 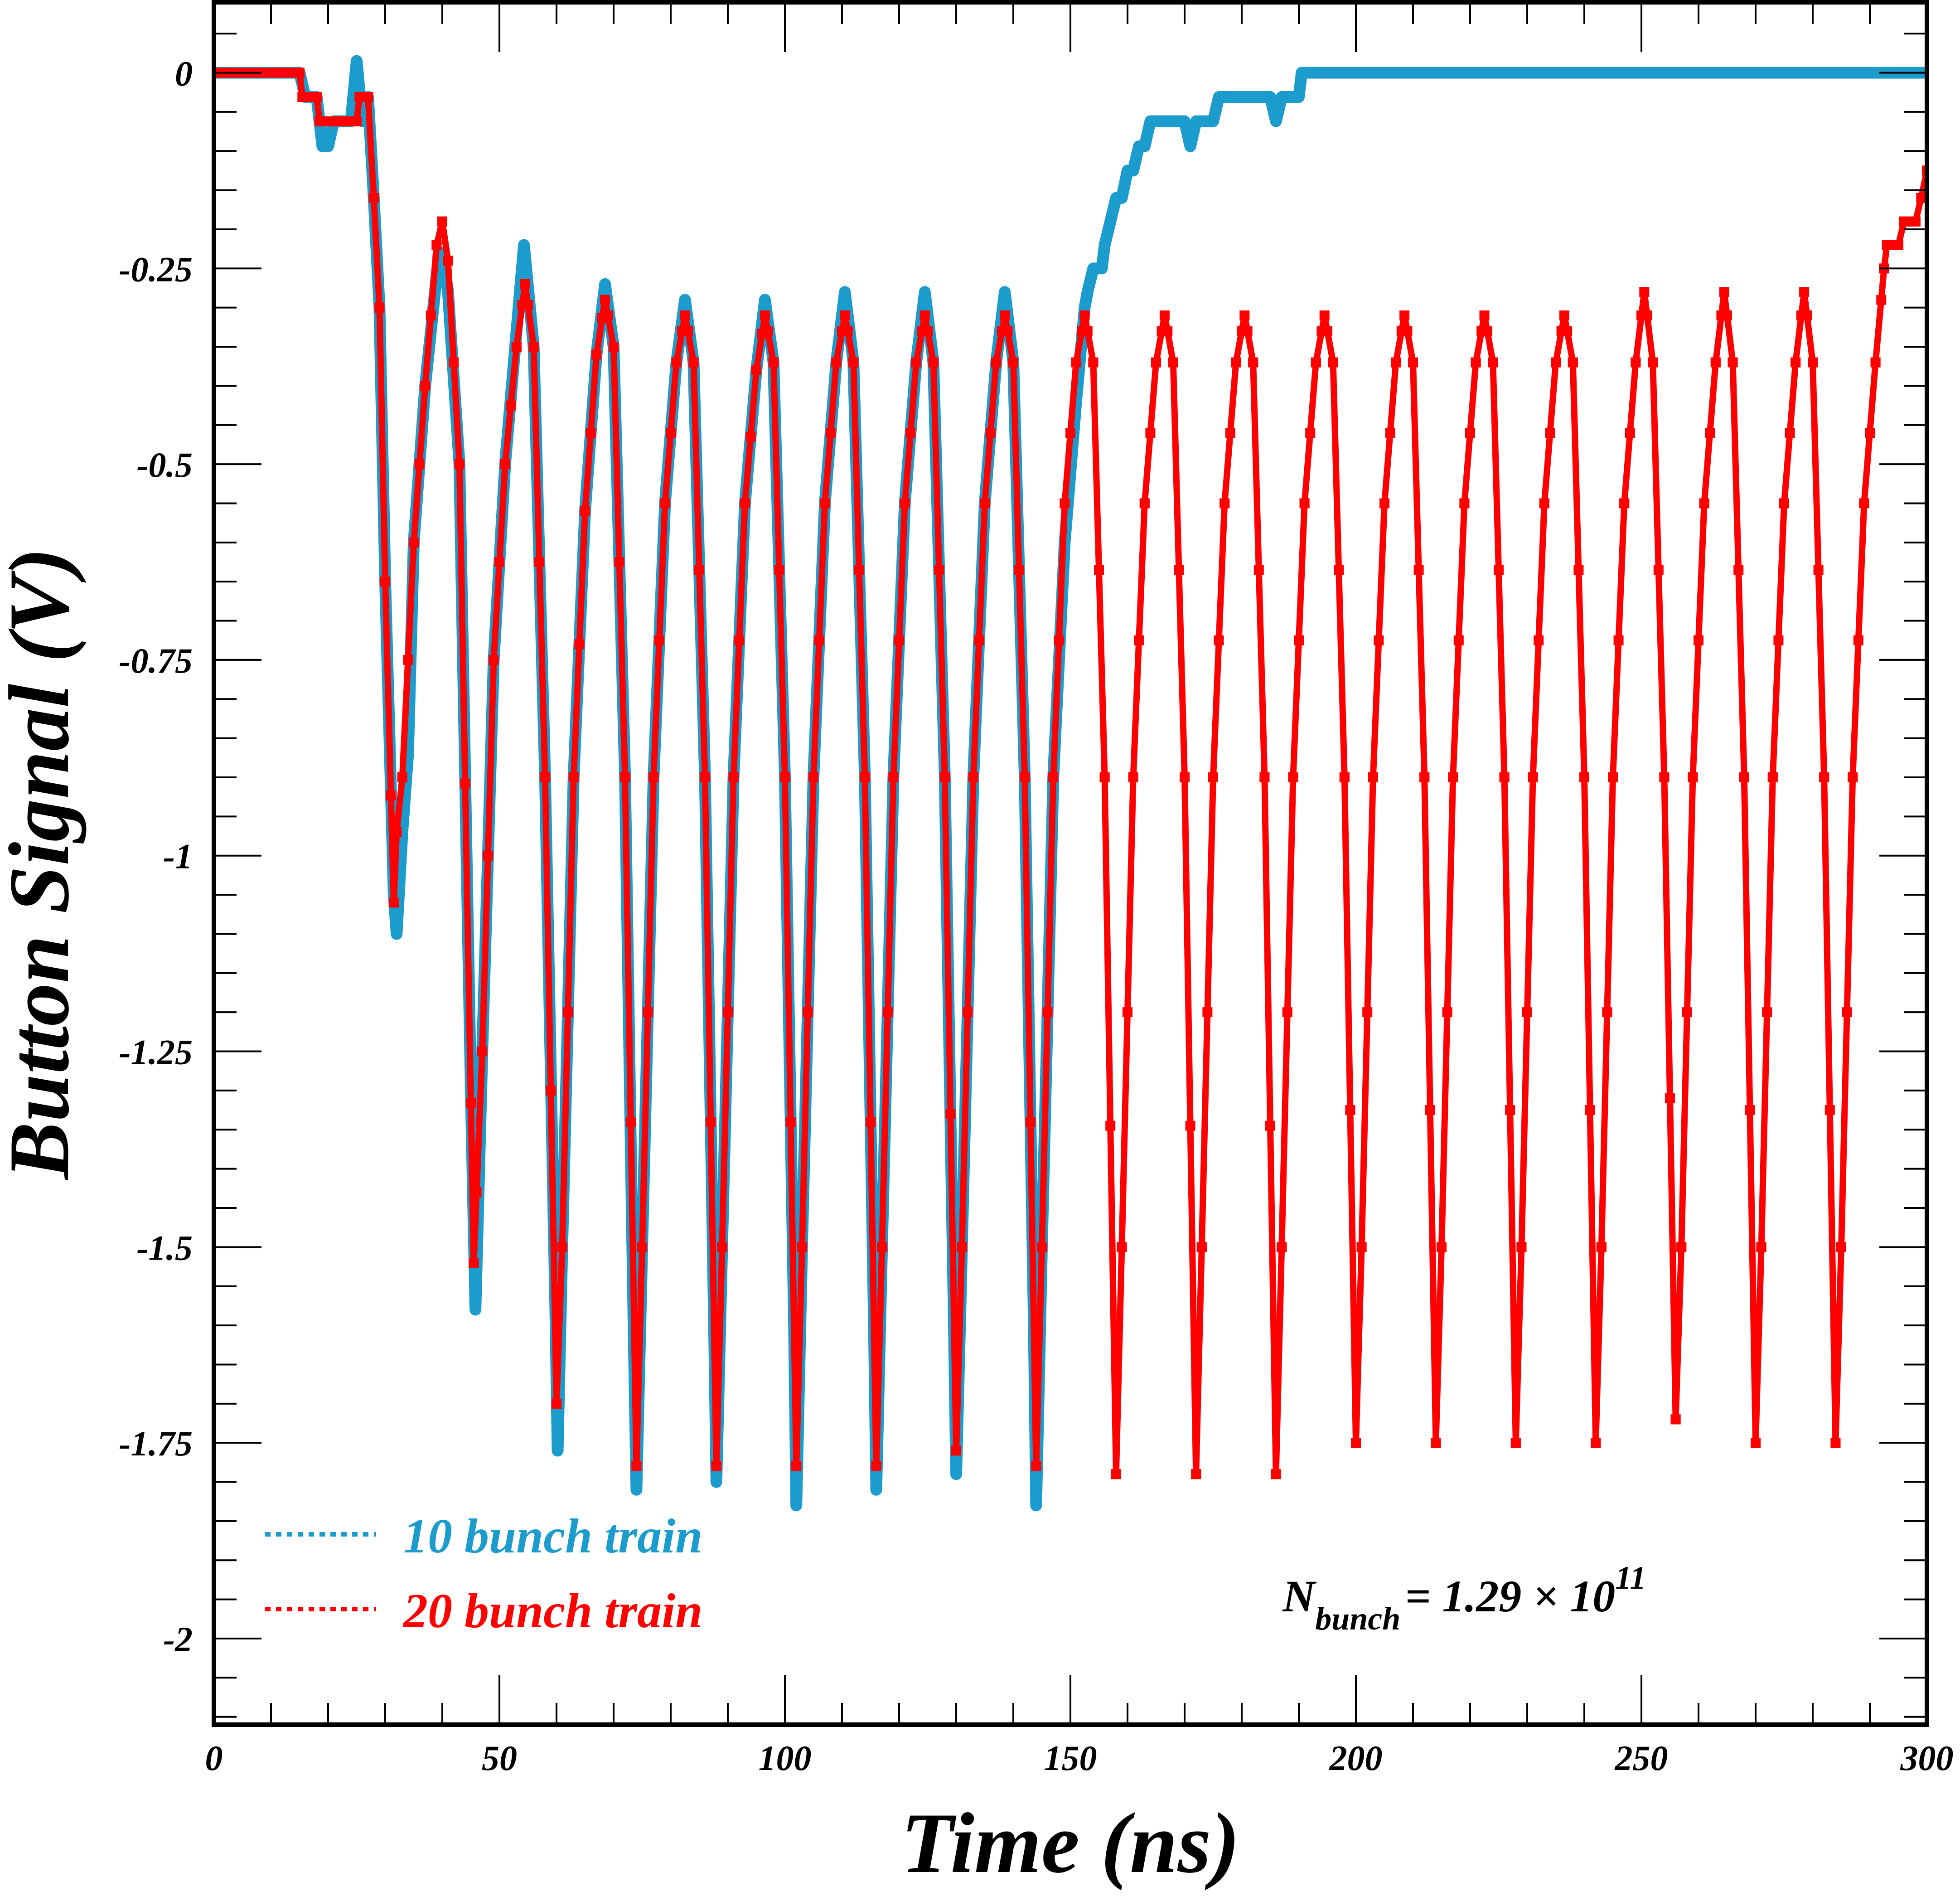 What do you see at coordinates (499, 1758) in the screenshot?
I see `x-tick-label: 50` at bounding box center [499, 1758].